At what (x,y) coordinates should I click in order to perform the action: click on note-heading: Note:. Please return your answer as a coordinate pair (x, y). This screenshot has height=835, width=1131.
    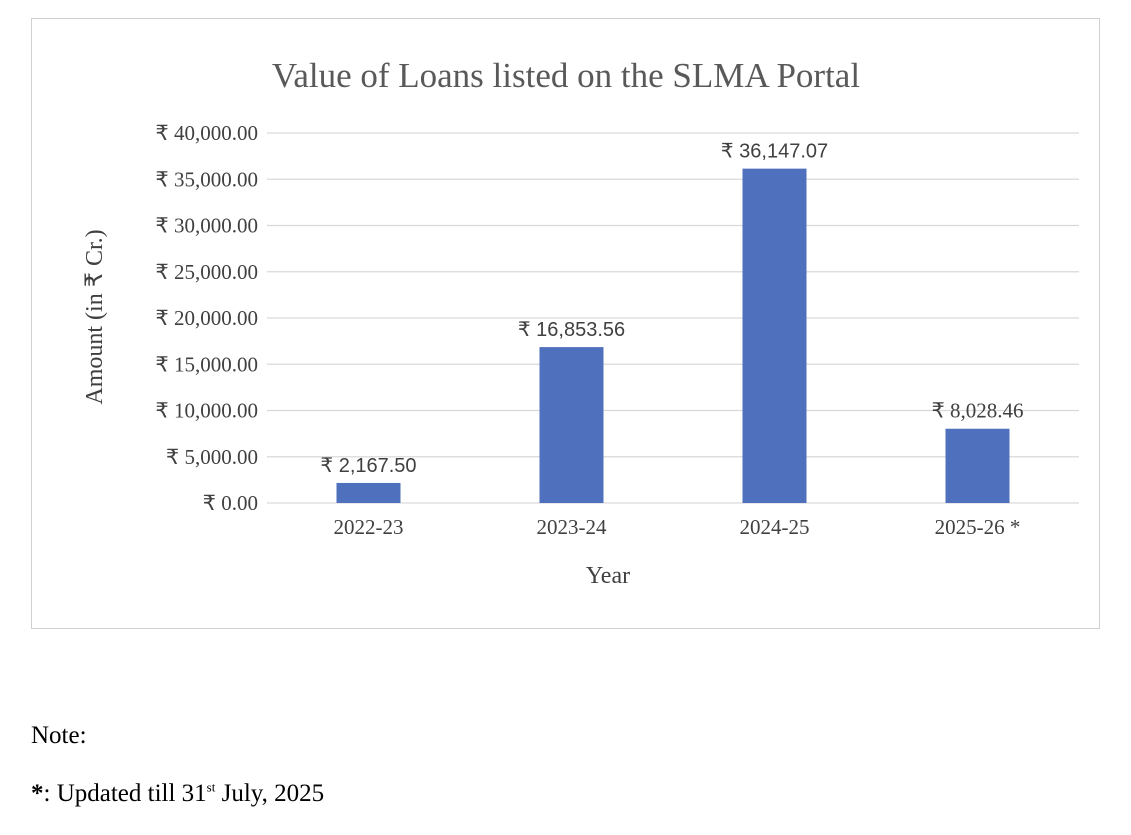
    Looking at the image, I should click on (59, 735).